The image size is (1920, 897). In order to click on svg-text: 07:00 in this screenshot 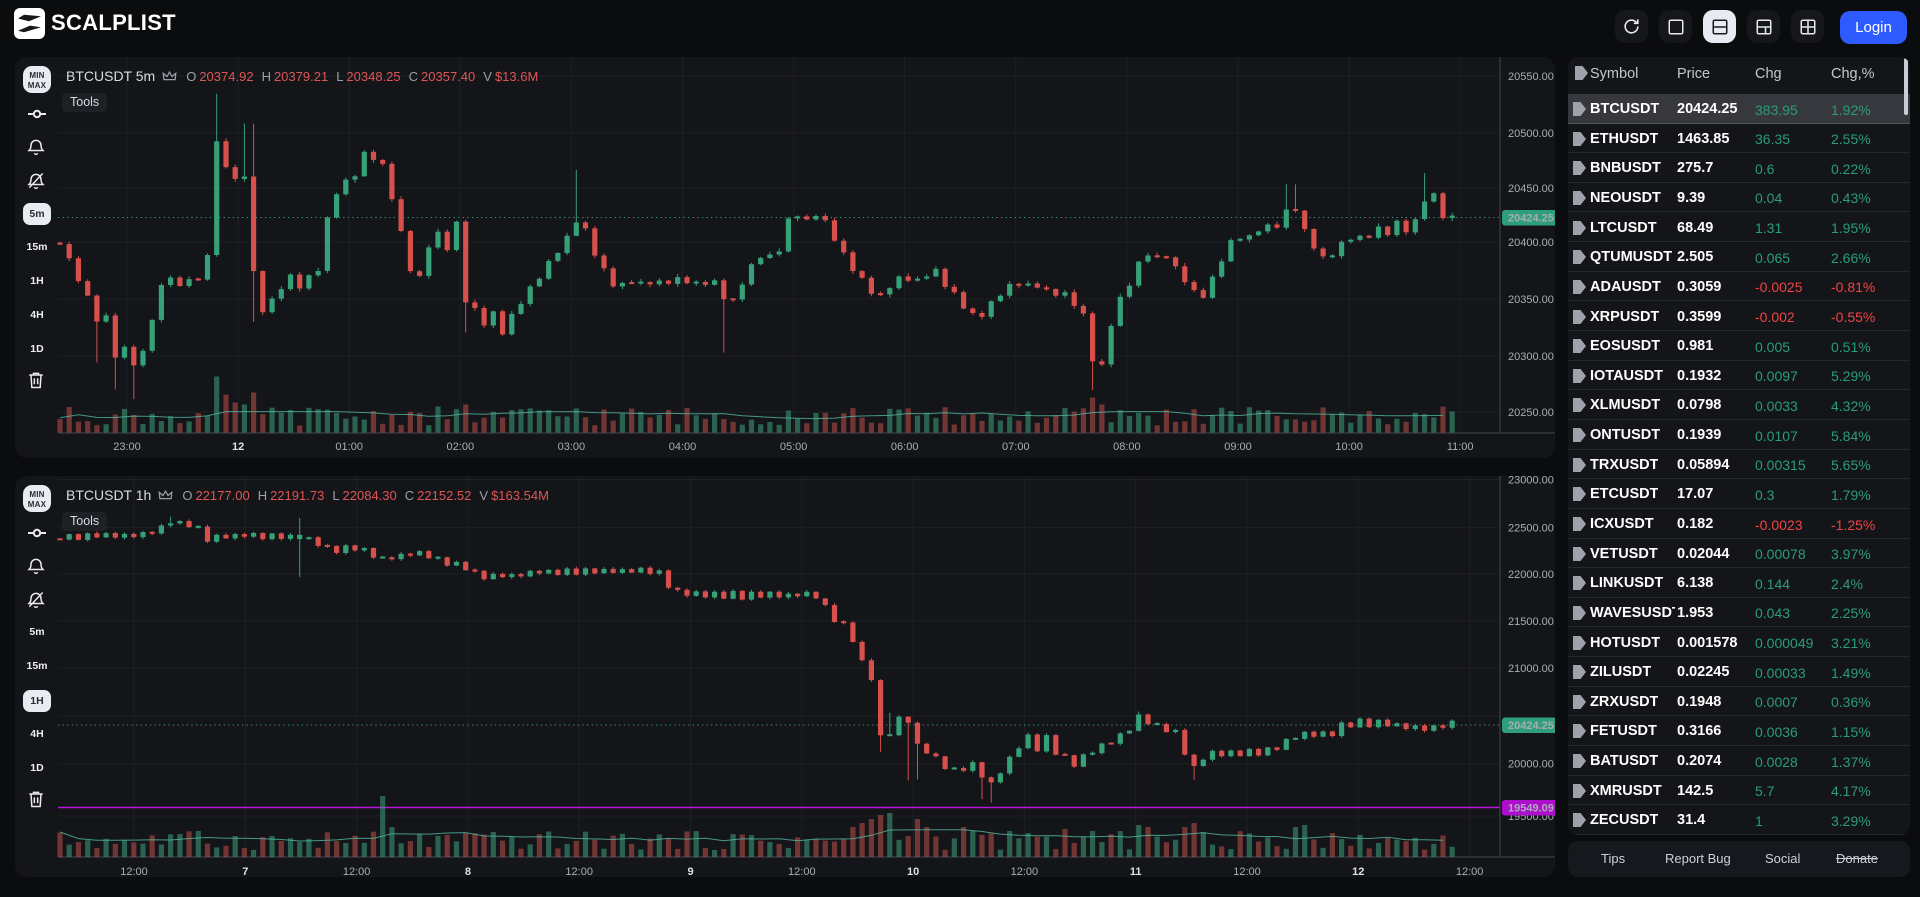, I will do `click(1016, 447)`.